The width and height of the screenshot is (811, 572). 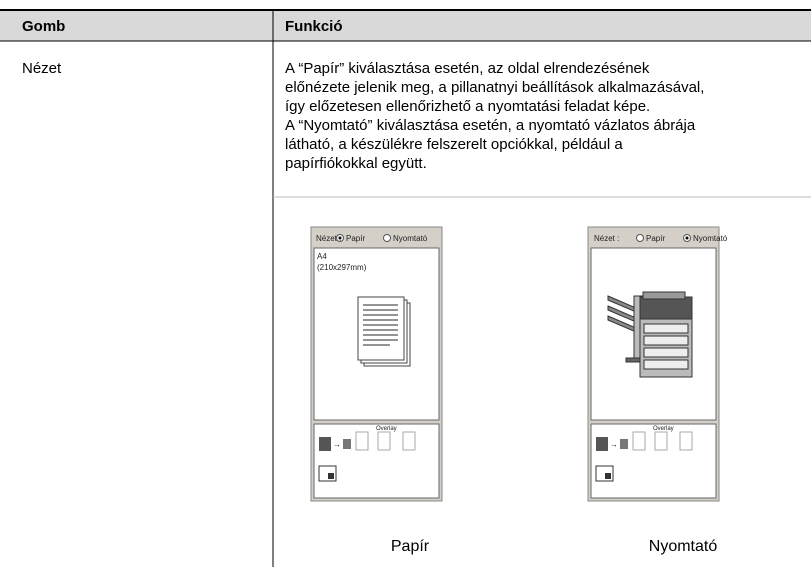 I want to click on header-bg, so click(x=405, y=25).